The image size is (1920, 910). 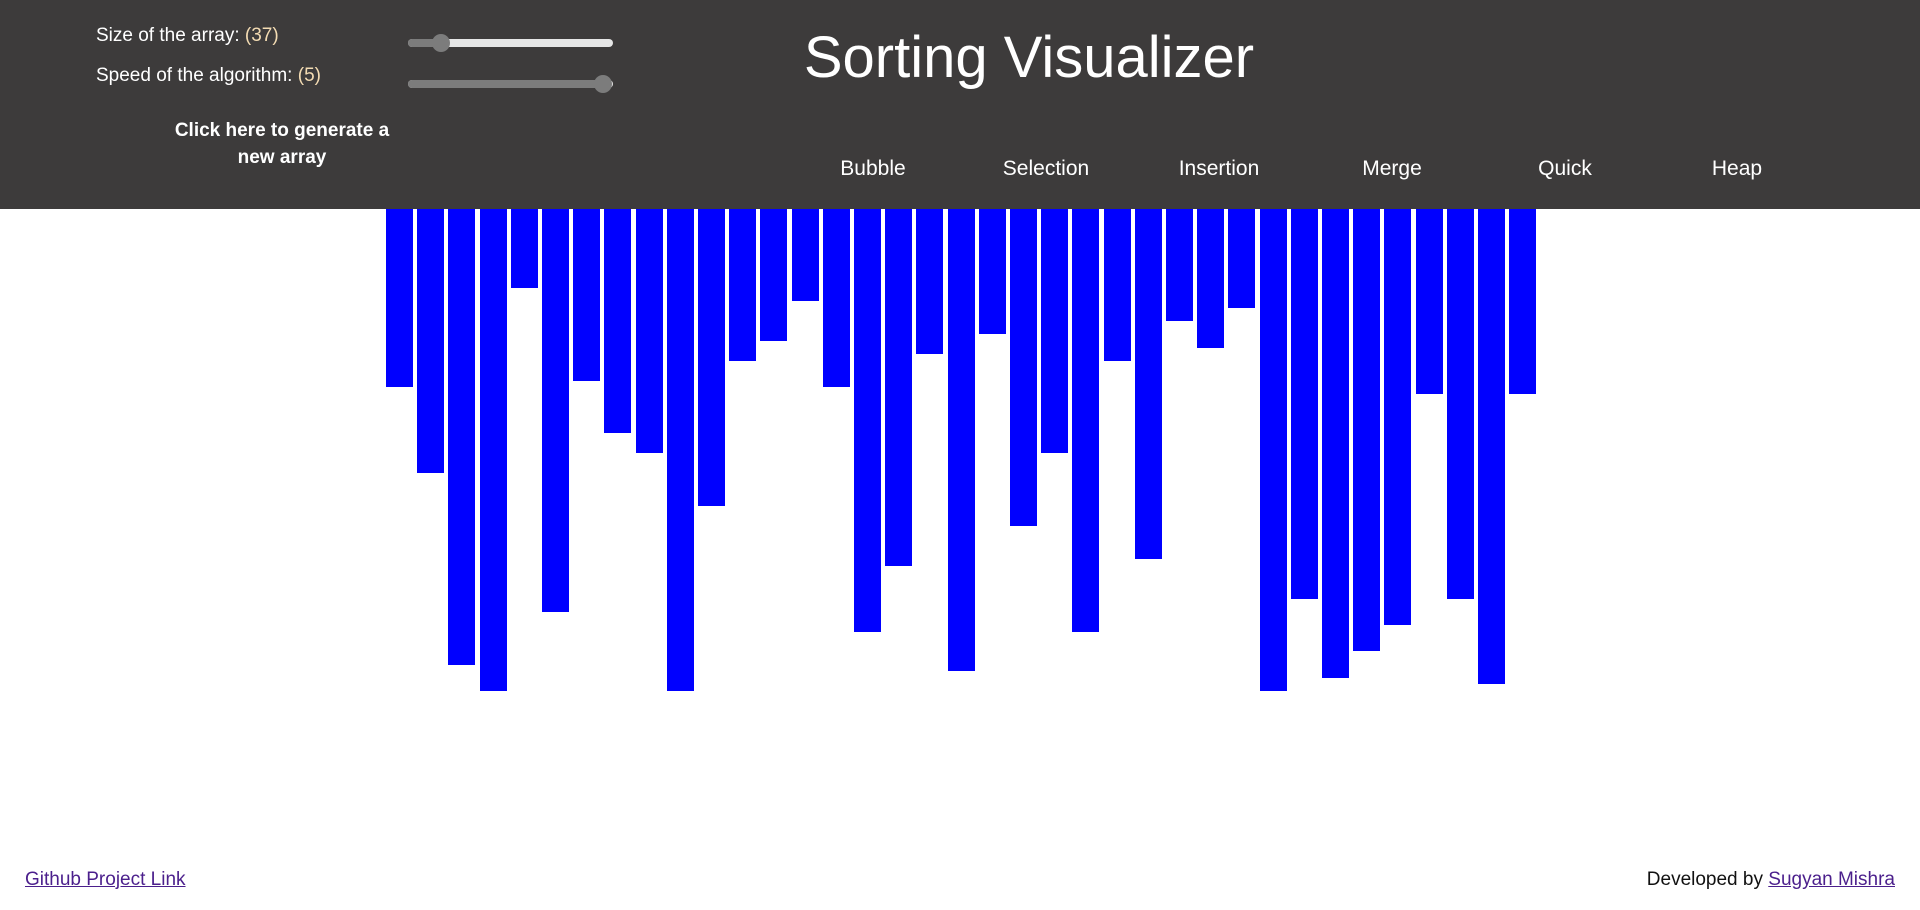 I want to click on array-size-label-text: Size of the array:, so click(x=168, y=35).